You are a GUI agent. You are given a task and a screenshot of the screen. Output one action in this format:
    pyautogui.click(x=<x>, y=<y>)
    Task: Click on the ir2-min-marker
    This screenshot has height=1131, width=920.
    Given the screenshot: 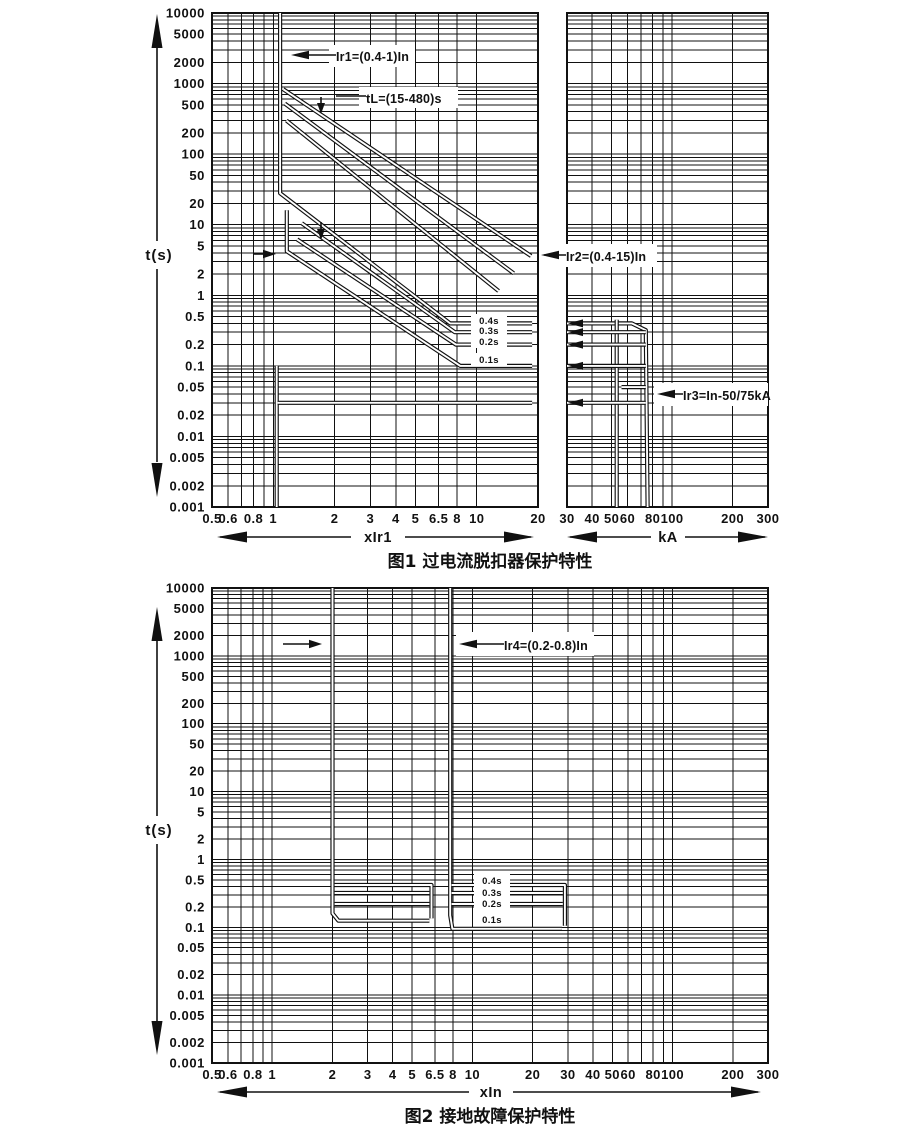 What is the action you would take?
    pyautogui.click(x=265, y=254)
    